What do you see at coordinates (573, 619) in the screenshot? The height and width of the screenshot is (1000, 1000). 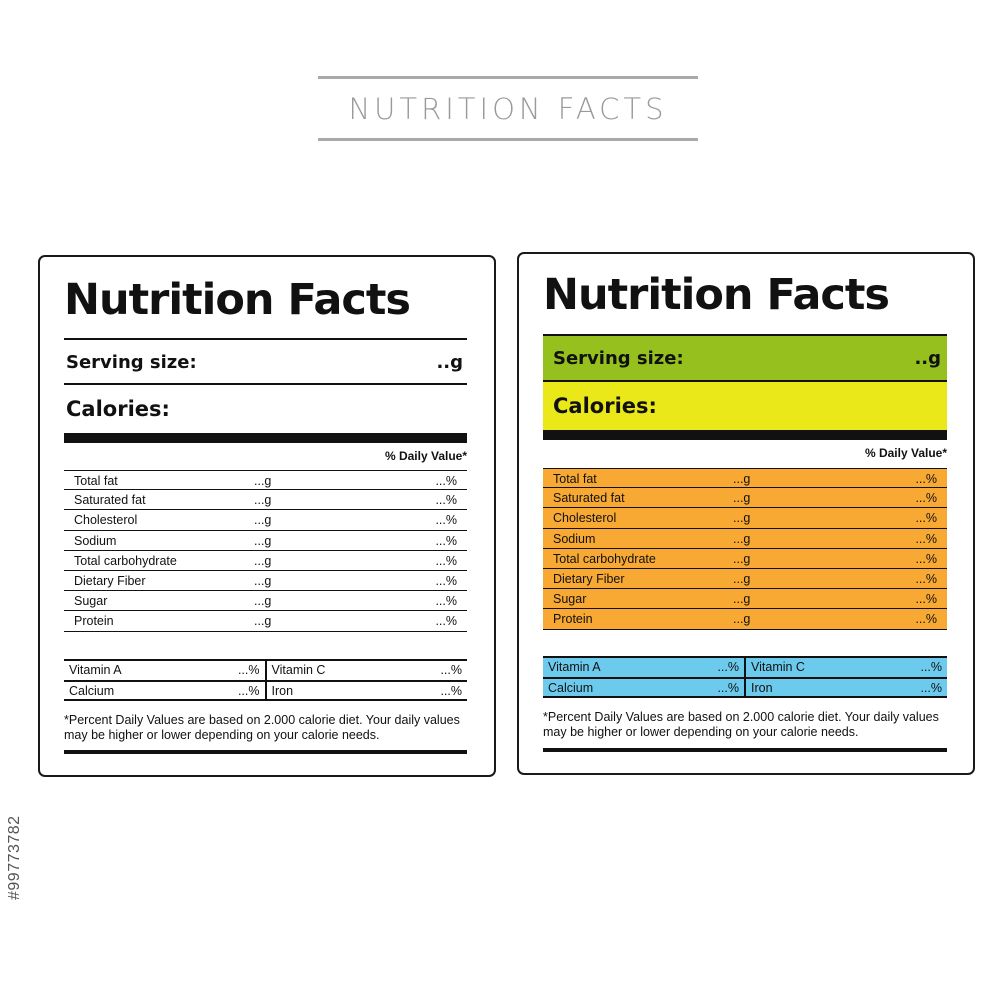 I see `nutrient-name: Protein` at bounding box center [573, 619].